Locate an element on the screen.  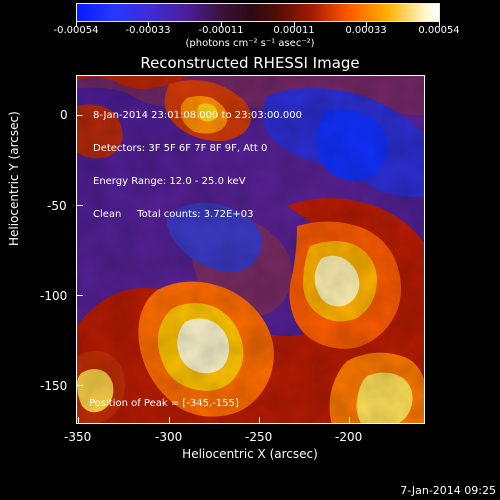
colorbar-tick-label: -0.00033 is located at coordinates (148, 30).